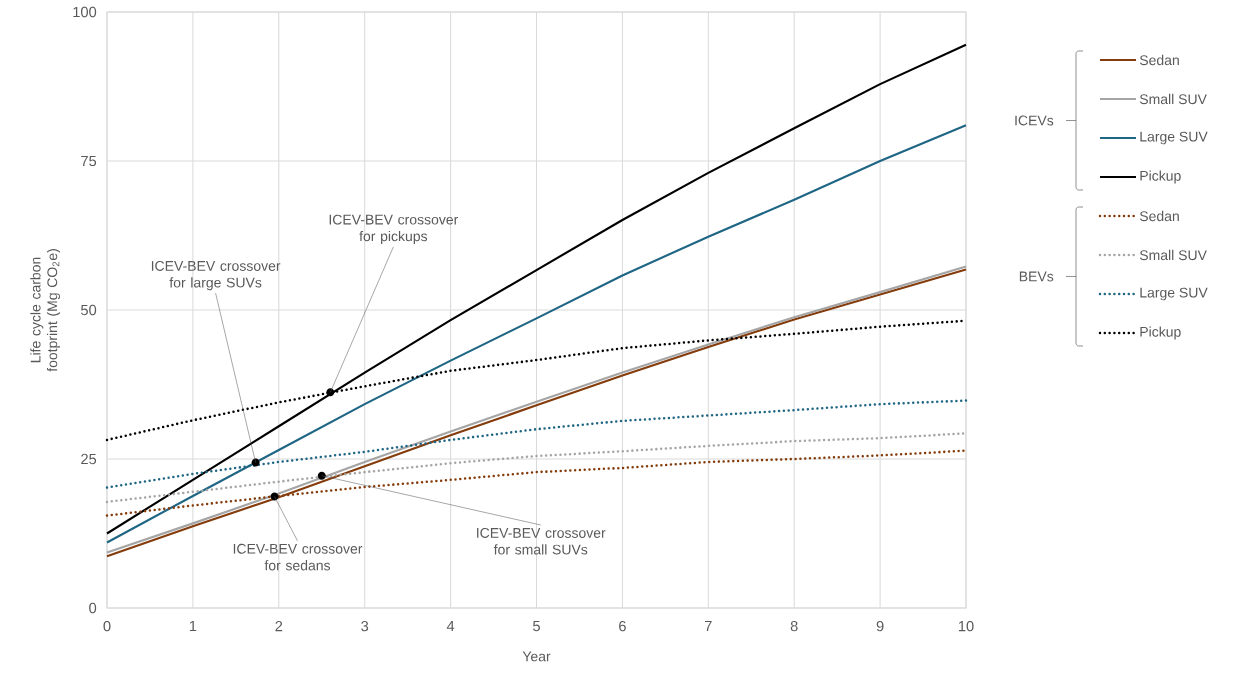 This screenshot has width=1234, height=687. I want to click on x-tick-label: 8, so click(794, 626).